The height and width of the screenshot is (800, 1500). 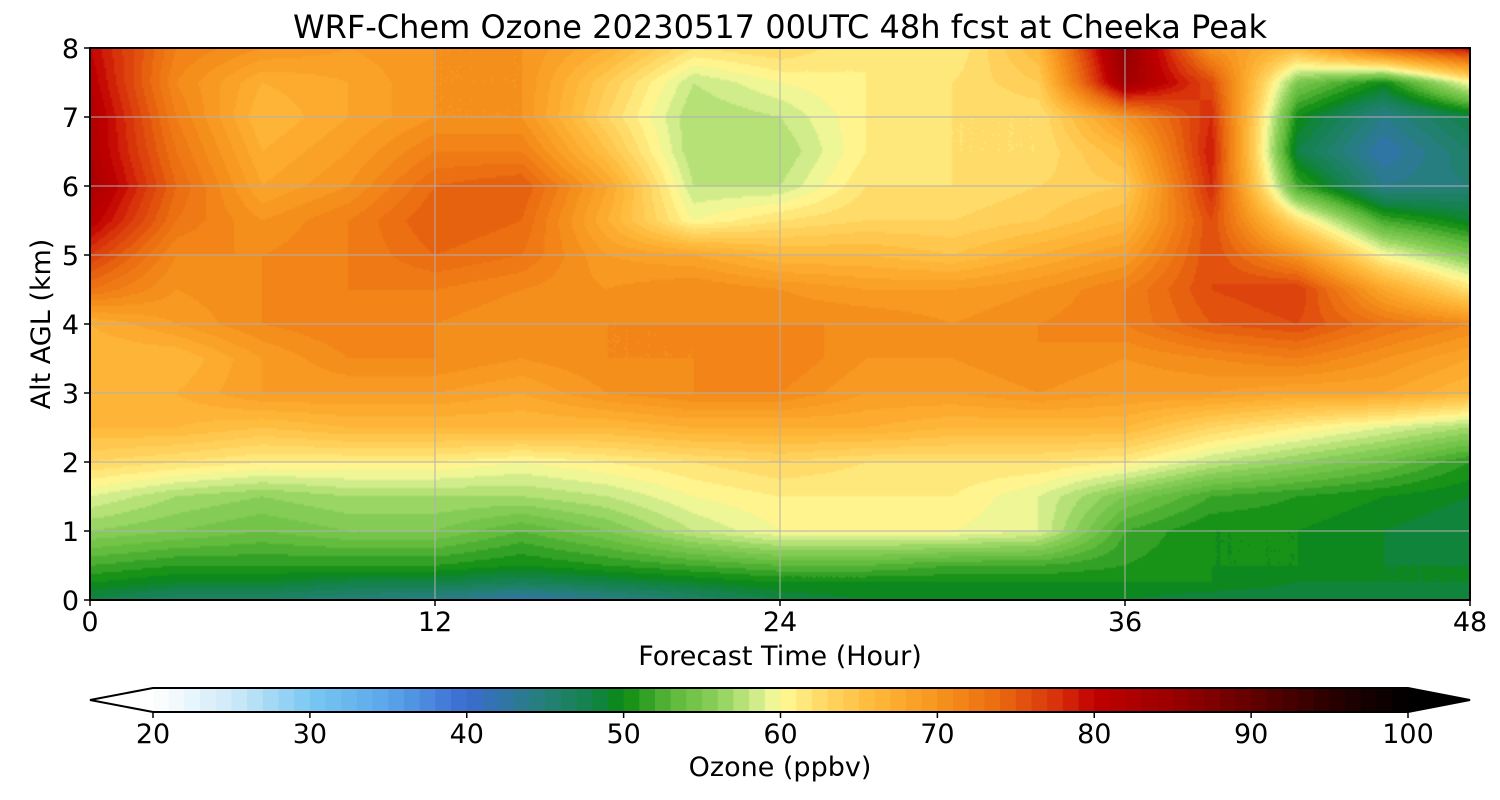 I want to click on colorbar-tick-label: 70, so click(x=937, y=734).